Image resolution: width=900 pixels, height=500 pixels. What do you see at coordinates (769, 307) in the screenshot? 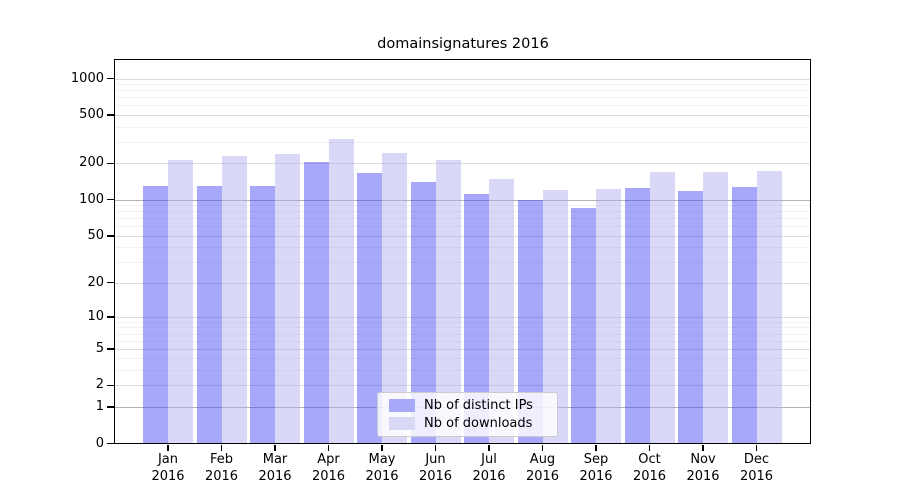
I see `bar-downloads-dec` at bounding box center [769, 307].